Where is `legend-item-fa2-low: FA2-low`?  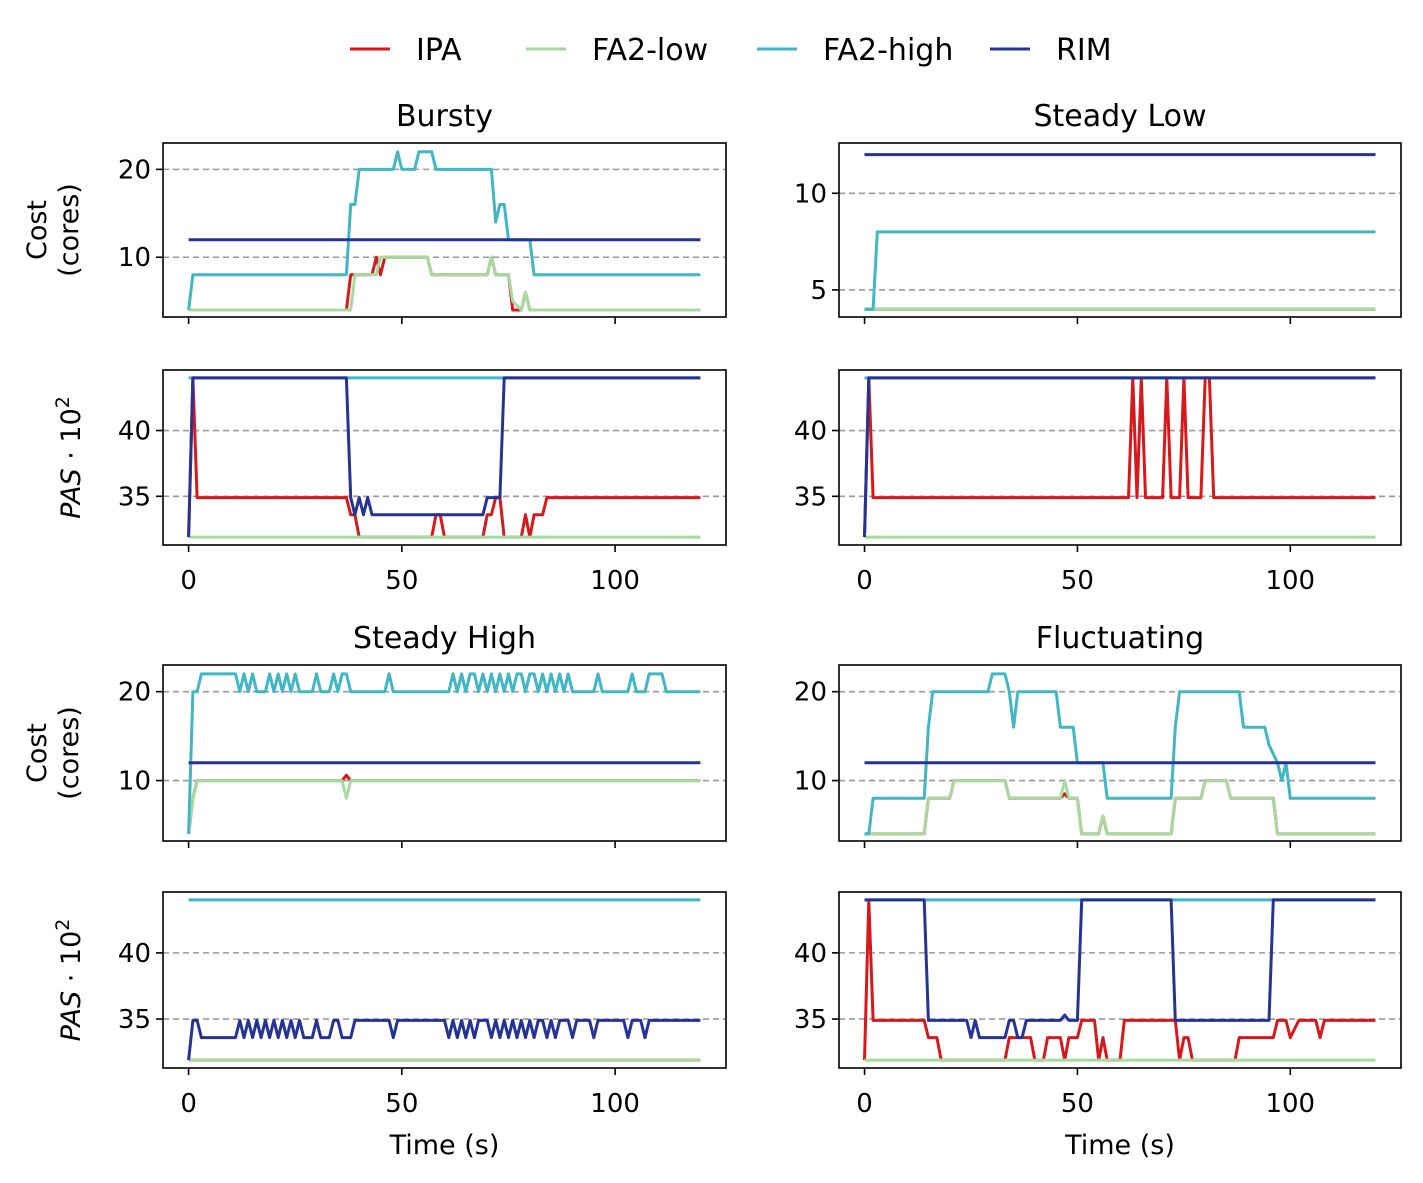 legend-item-fa2-low: FA2-low is located at coordinates (617, 50).